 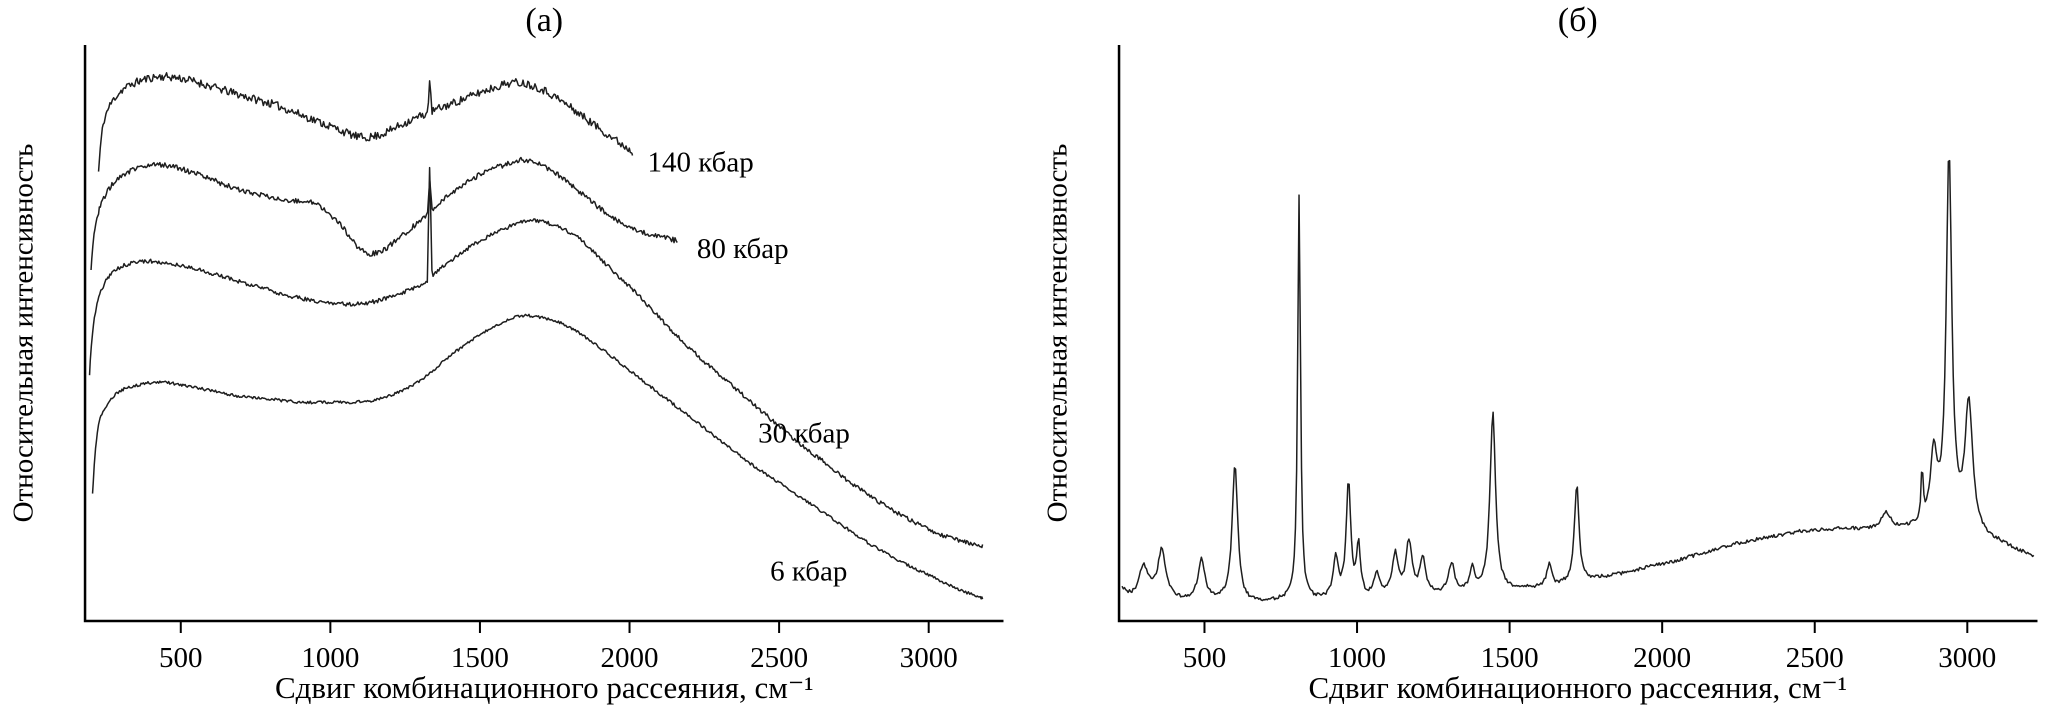 I want to click on panel-b-xlabel: Сдвиг комбинационного рассеяния, см⁻¹, so click(x=1578, y=687).